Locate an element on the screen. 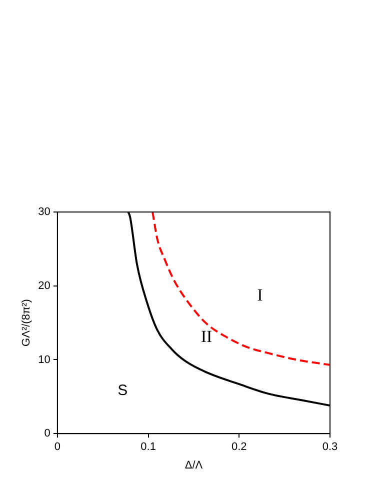  y-tick-label: 10 is located at coordinates (44, 360).